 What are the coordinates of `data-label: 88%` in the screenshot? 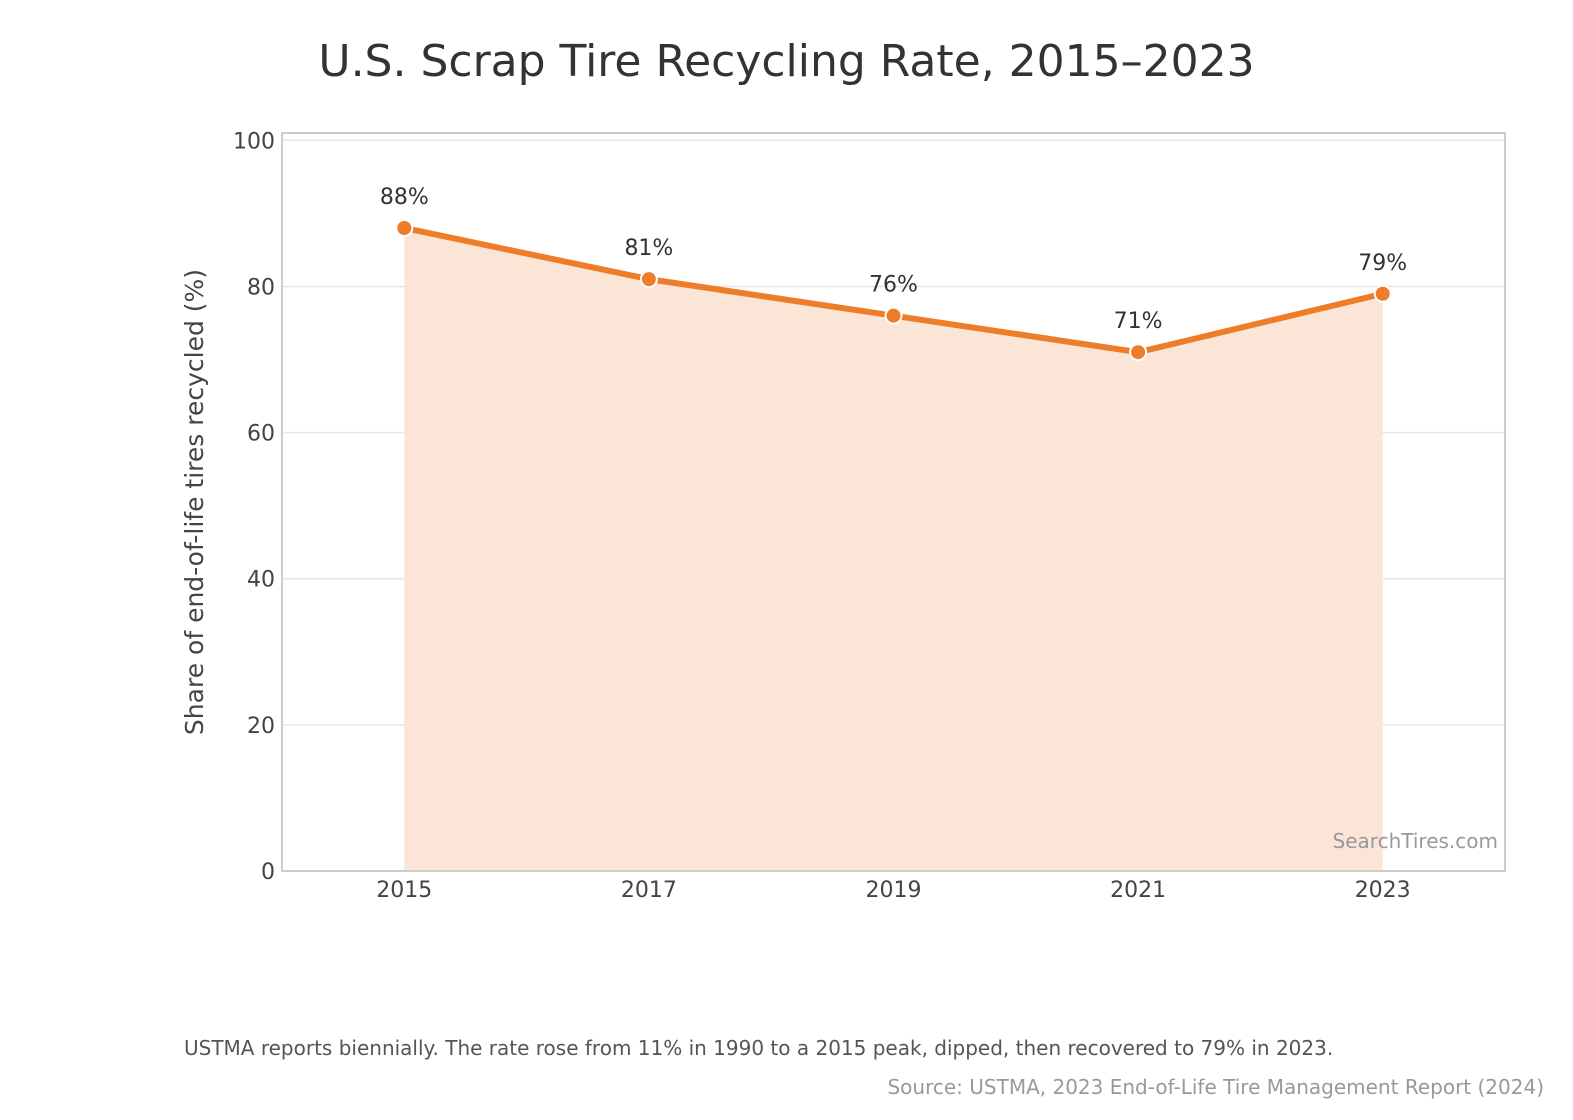 It's located at (404, 197).